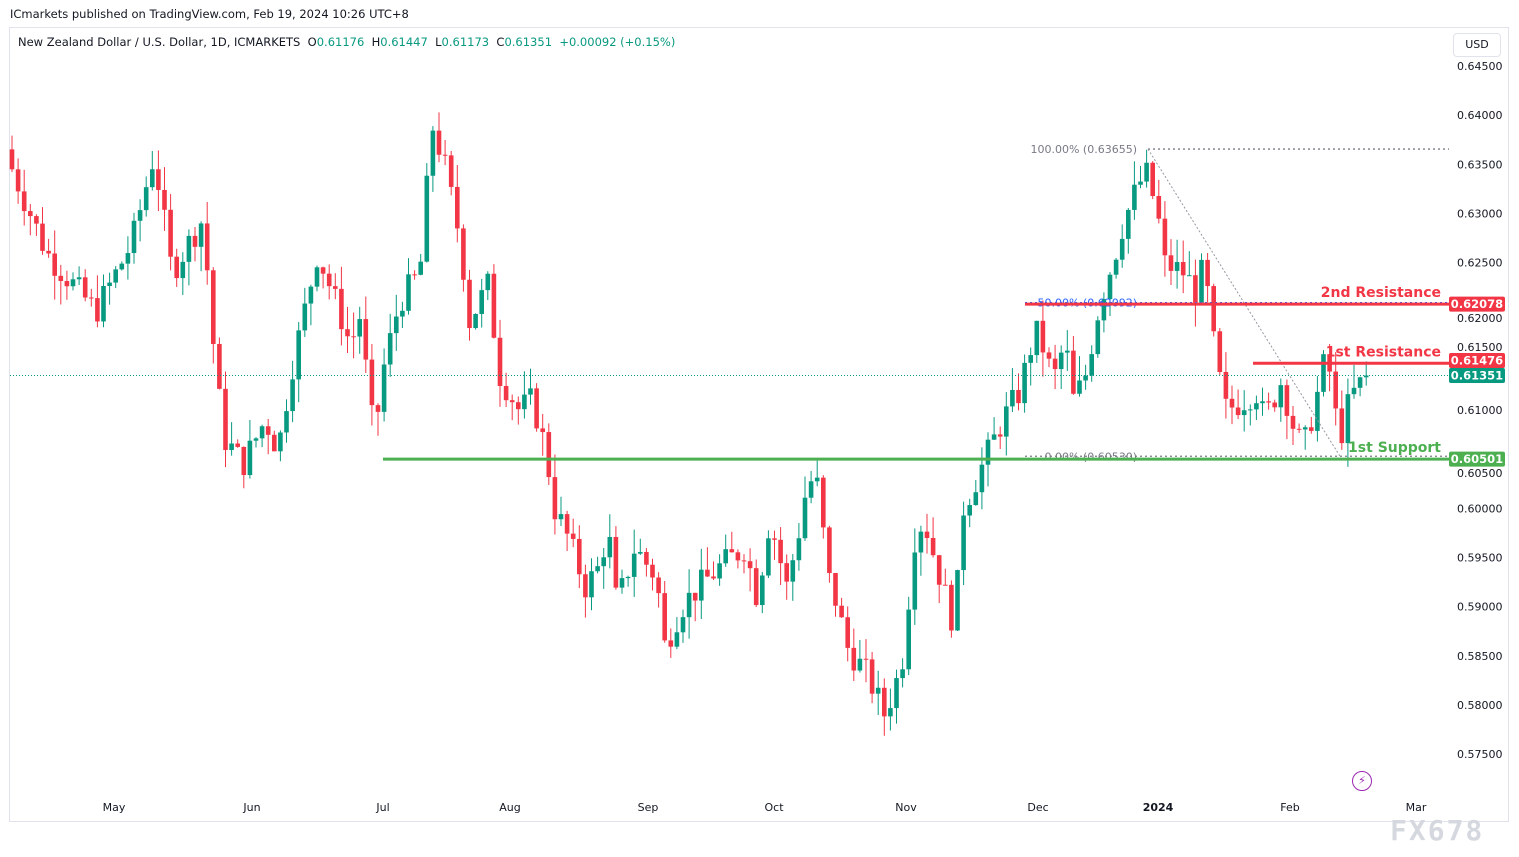  I want to click on low-label: L, so click(438, 42).